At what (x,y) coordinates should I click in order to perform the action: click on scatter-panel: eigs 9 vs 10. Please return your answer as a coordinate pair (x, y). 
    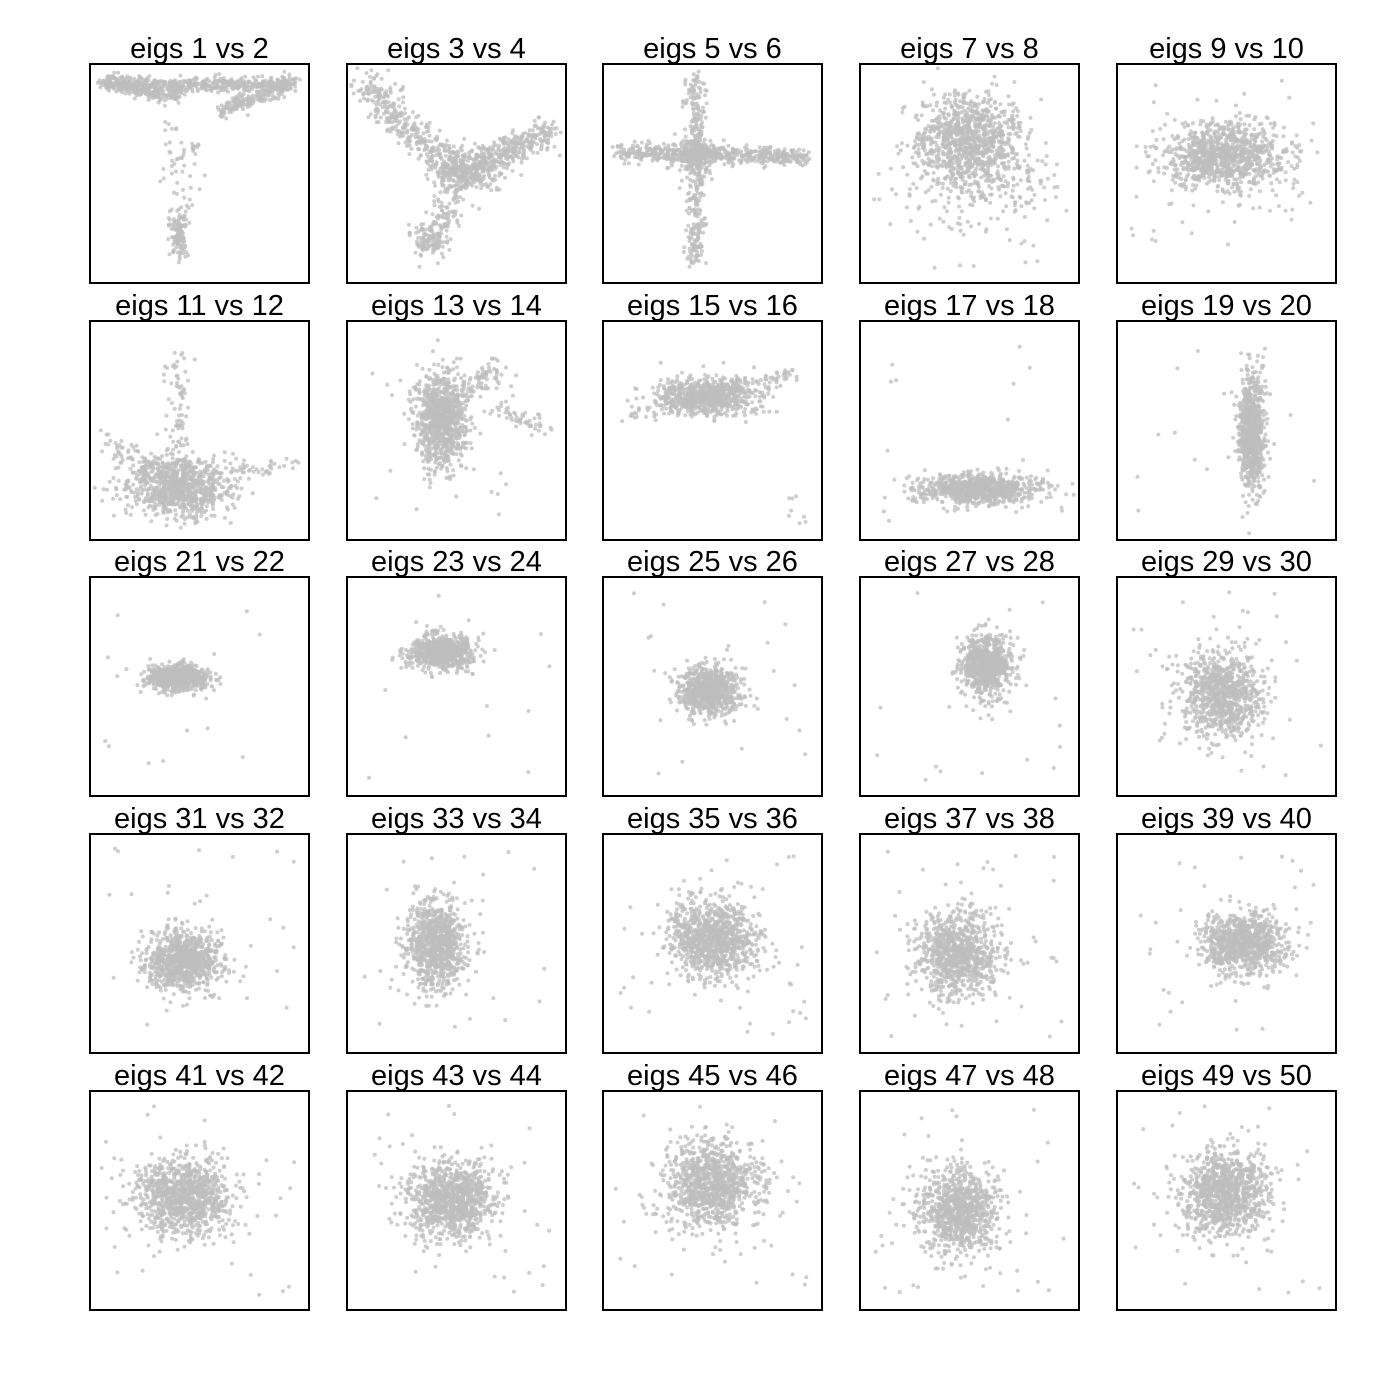
    Looking at the image, I should click on (1226, 158).